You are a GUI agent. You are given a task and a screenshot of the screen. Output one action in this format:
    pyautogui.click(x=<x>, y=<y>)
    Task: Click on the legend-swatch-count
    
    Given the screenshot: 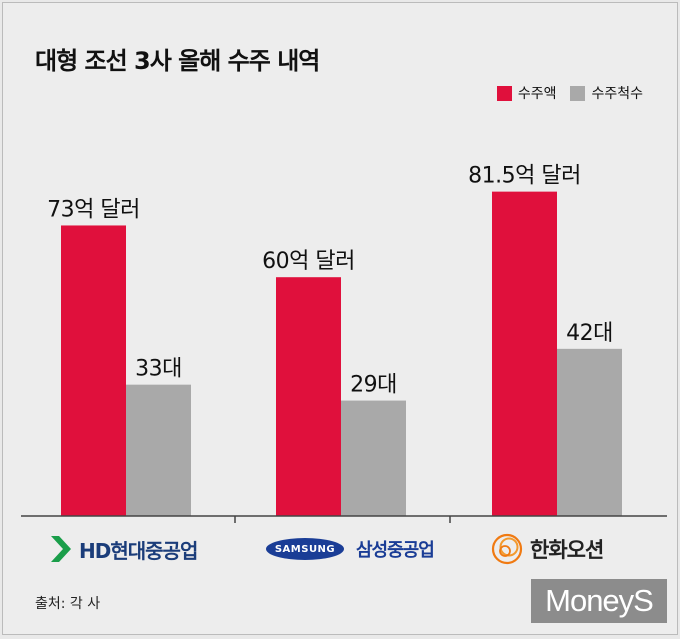 What is the action you would take?
    pyautogui.click(x=578, y=93)
    